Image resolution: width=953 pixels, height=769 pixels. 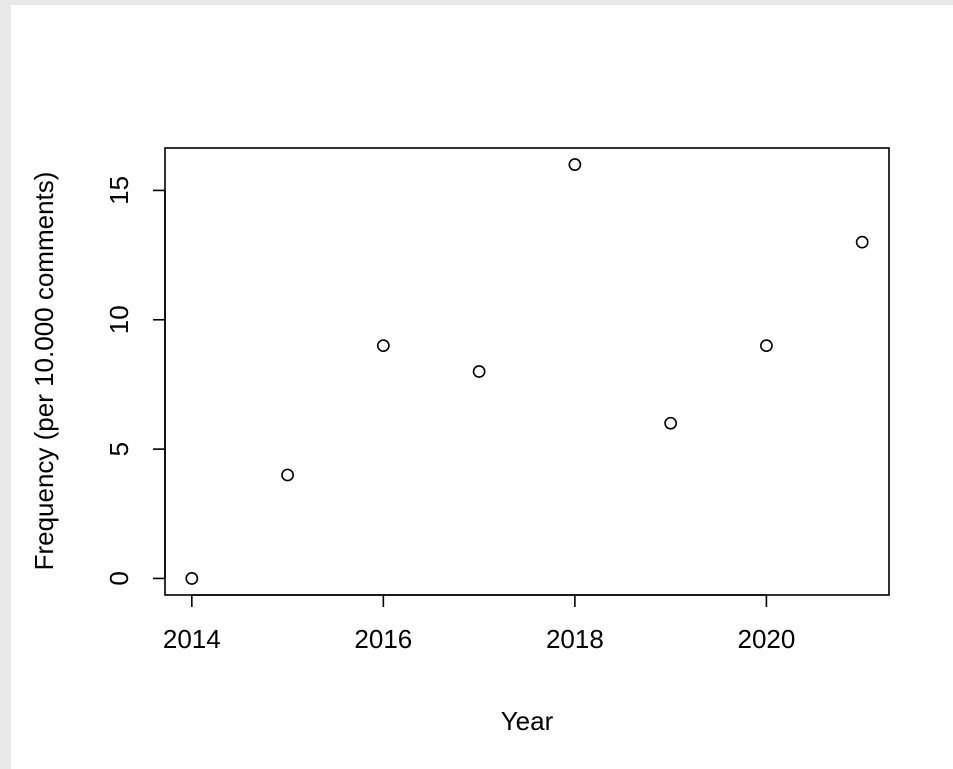 What do you see at coordinates (287, 475) in the screenshot?
I see `data-point-2015` at bounding box center [287, 475].